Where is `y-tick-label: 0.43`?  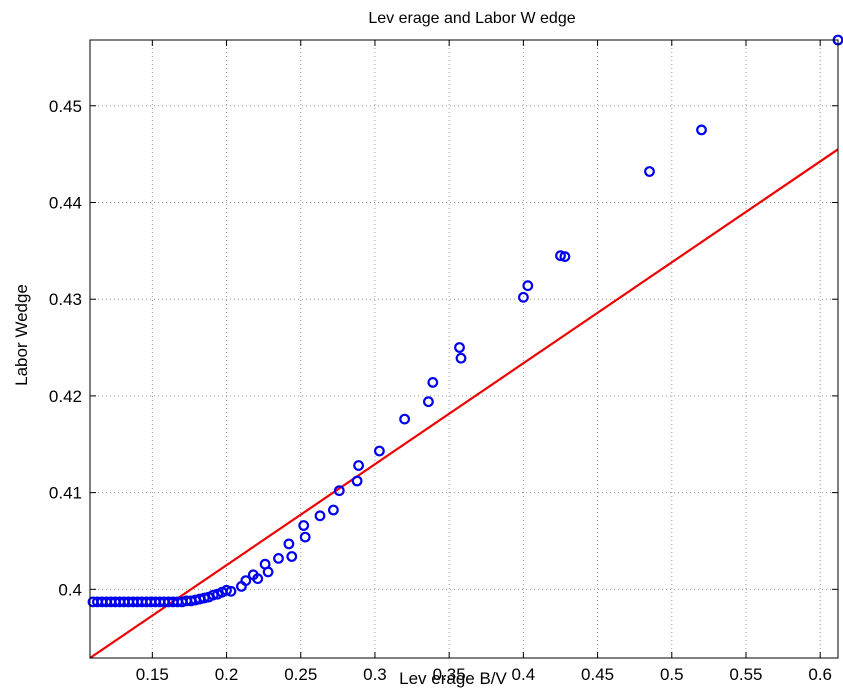
y-tick-label: 0.43 is located at coordinates (65, 299).